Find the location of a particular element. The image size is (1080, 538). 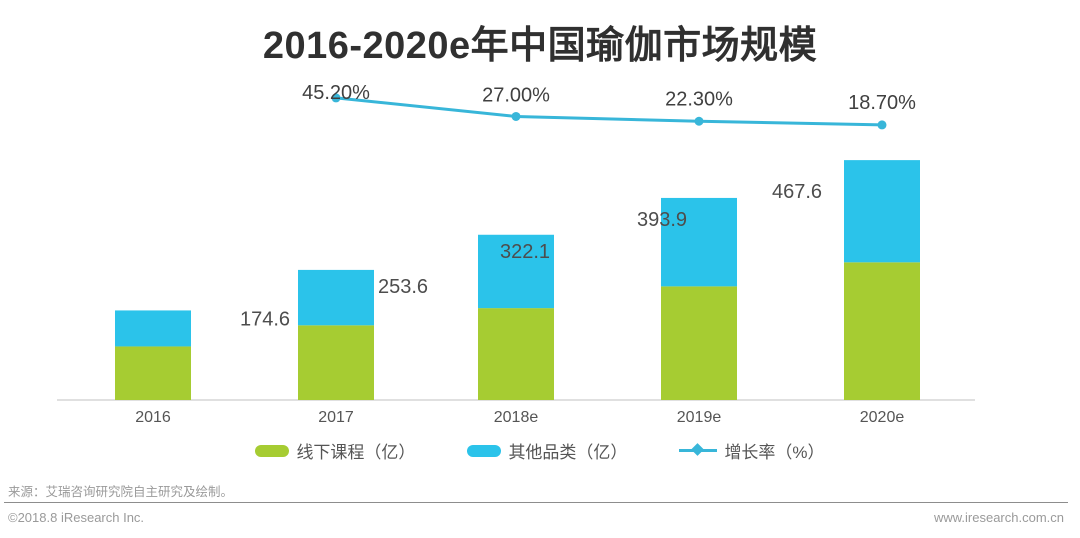

growth-rate-label-2017: 45.20% is located at coordinates (336, 93).